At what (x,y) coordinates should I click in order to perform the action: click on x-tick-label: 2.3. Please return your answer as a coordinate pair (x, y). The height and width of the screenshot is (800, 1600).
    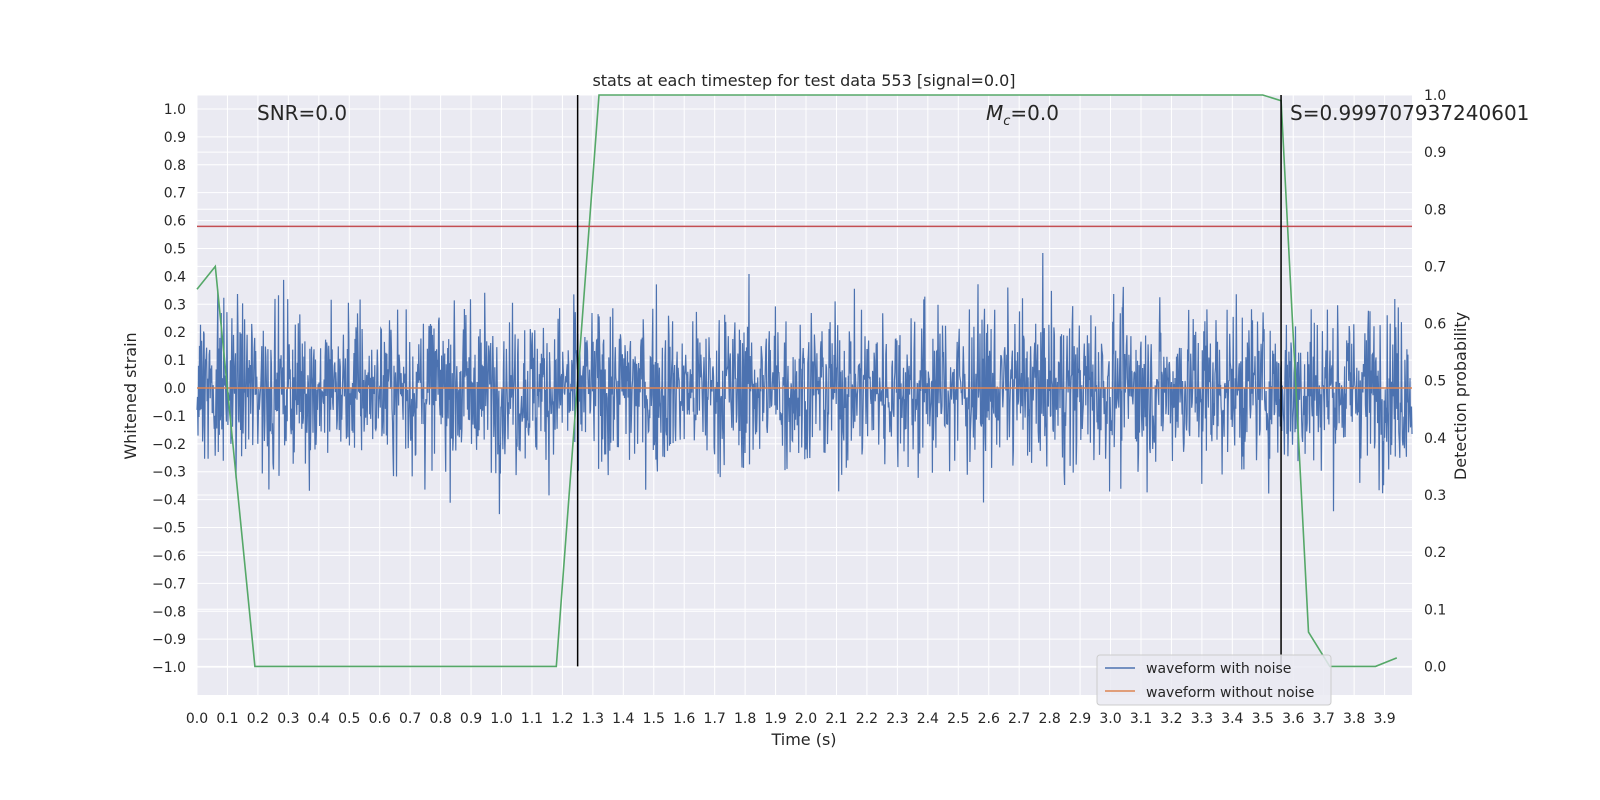
    Looking at the image, I should click on (897, 719).